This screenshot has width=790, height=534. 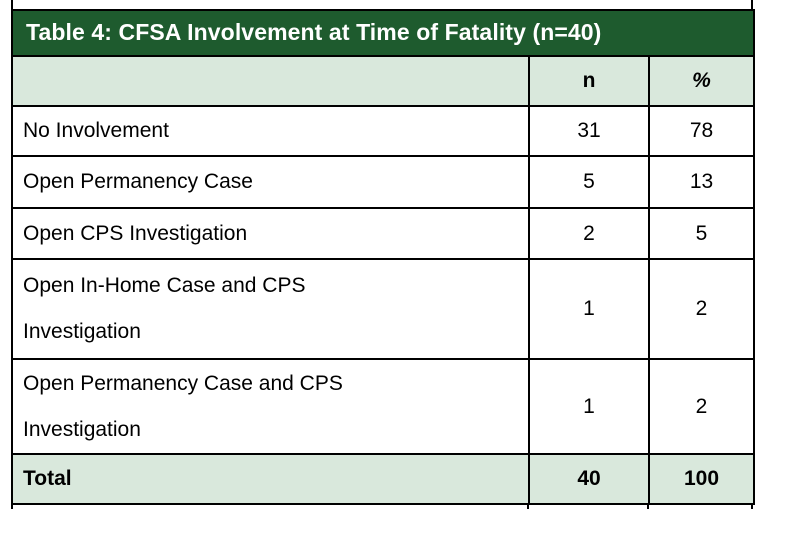 What do you see at coordinates (701, 131) in the screenshot?
I see `cell-percent: 78` at bounding box center [701, 131].